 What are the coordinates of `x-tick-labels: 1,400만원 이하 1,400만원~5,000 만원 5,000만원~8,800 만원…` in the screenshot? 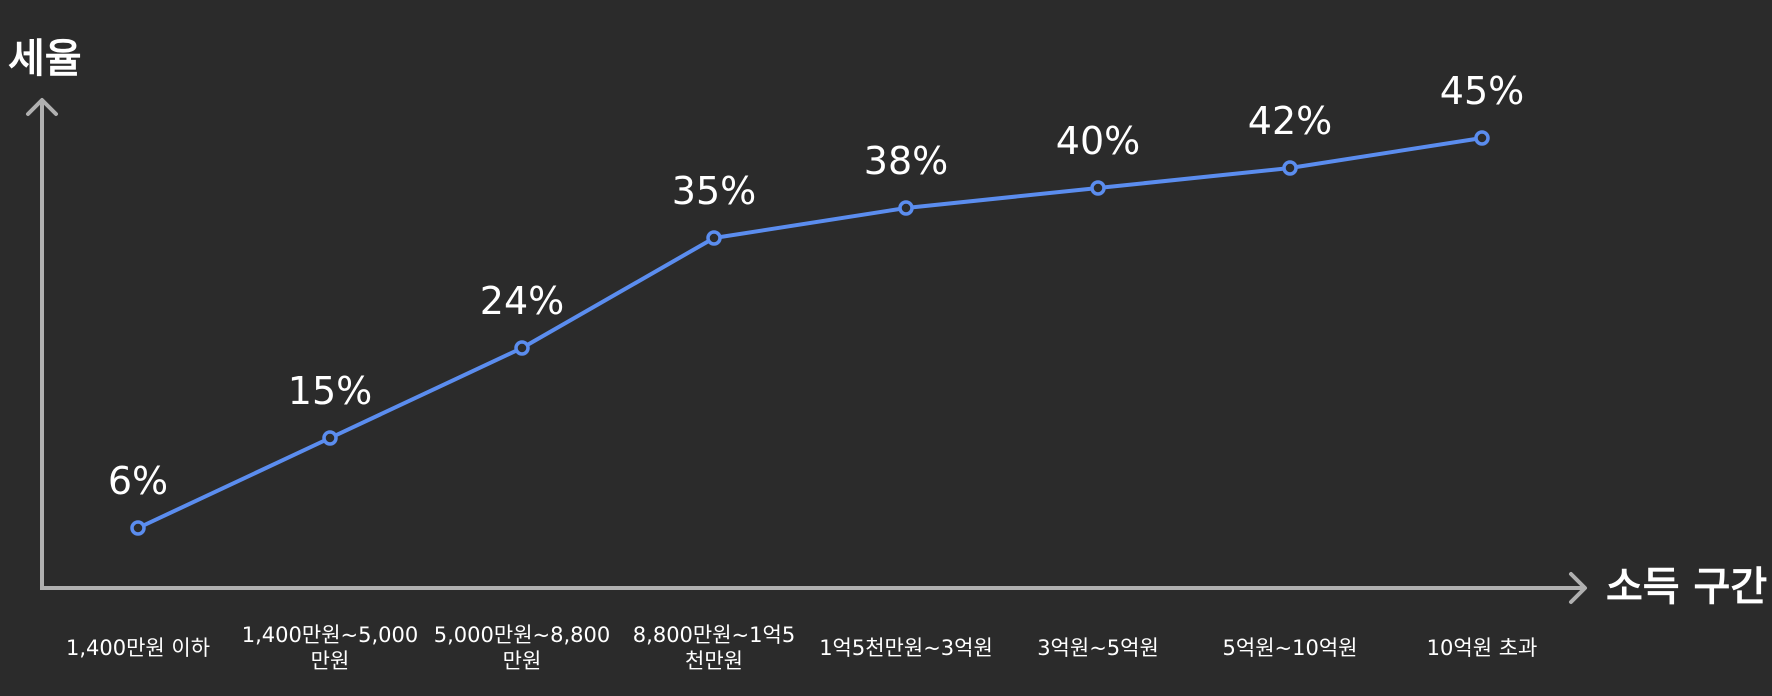 It's located at (801, 648).